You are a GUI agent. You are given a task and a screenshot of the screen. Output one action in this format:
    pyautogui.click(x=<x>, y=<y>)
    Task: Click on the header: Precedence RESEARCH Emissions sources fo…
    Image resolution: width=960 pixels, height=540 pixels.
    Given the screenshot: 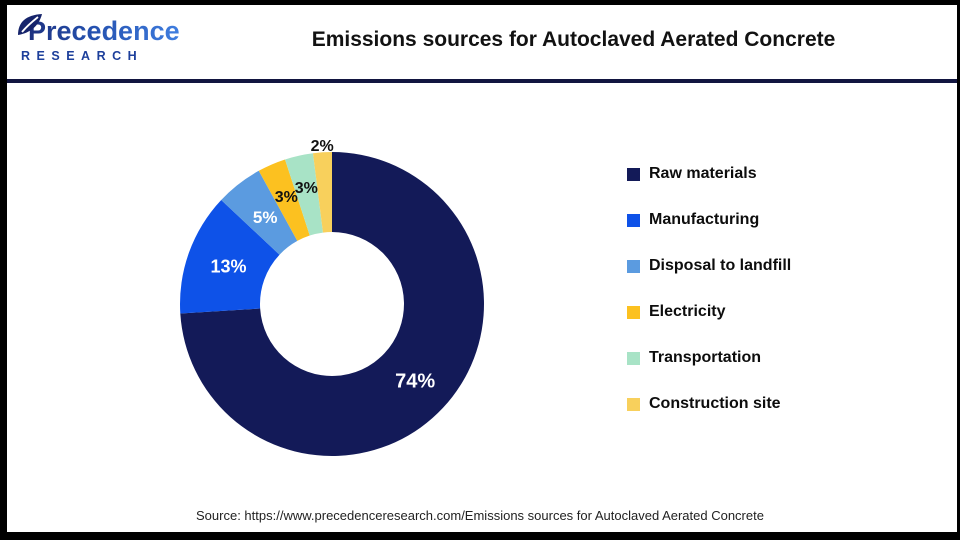 What is the action you would take?
    pyautogui.click(x=480, y=39)
    